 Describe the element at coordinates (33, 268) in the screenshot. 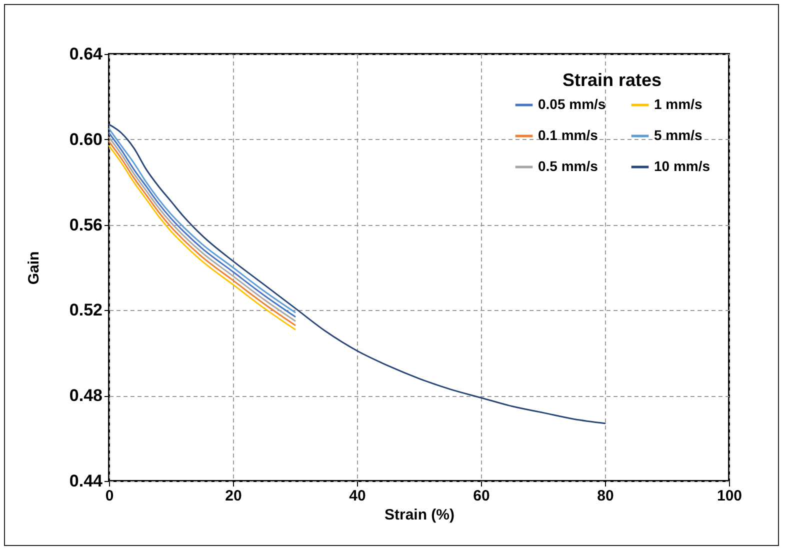

I see `y-axis-title: Gain` at that location.